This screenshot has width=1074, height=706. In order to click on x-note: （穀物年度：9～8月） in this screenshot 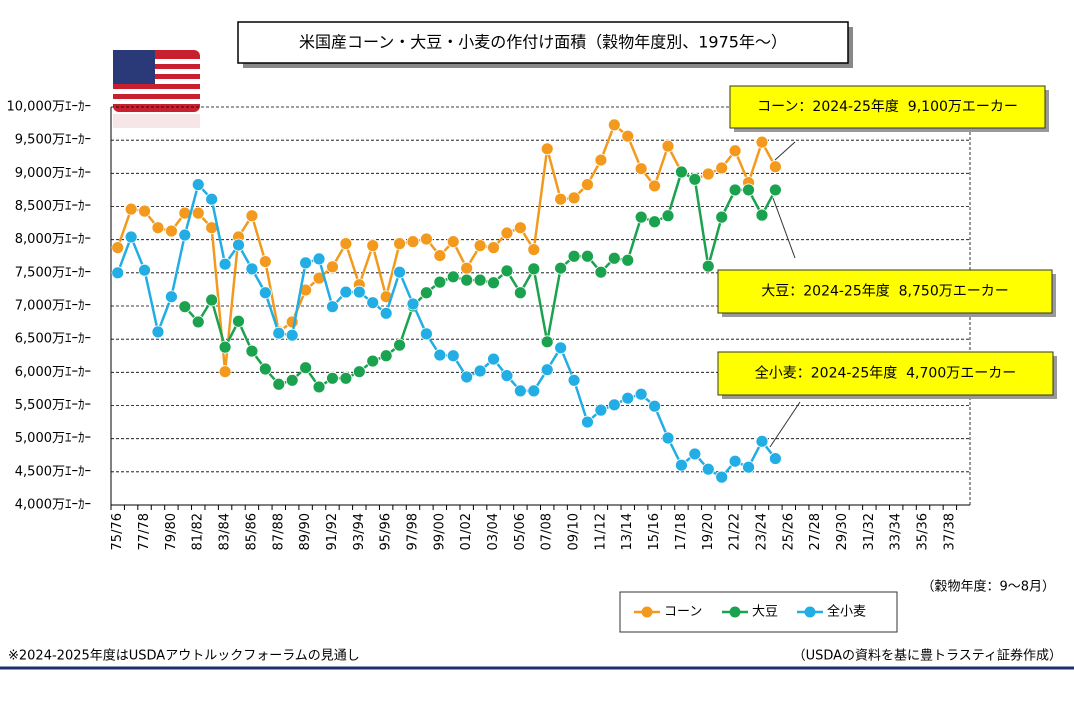, I will do `click(988, 587)`.